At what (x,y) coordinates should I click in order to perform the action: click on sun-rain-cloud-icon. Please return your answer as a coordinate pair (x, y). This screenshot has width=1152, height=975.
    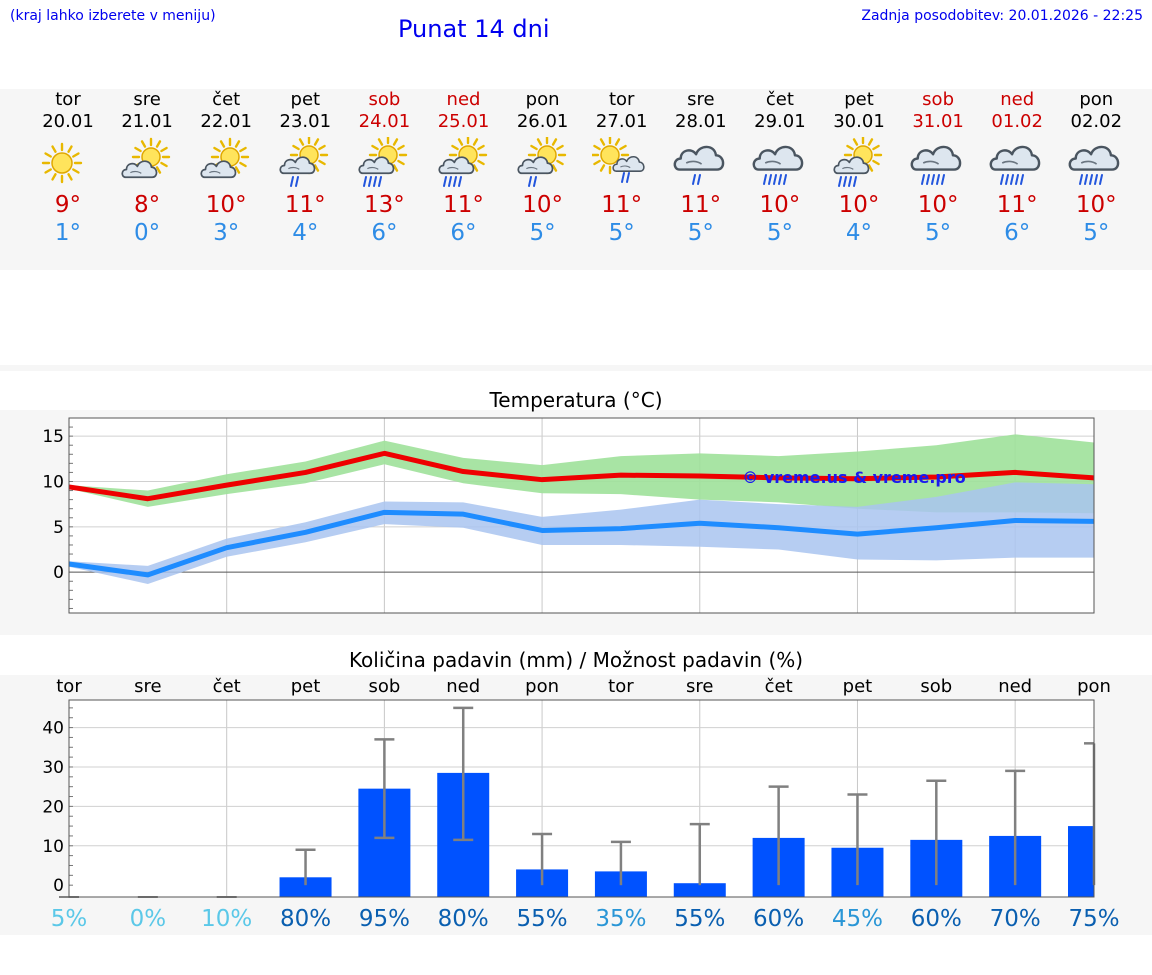
    Looking at the image, I should click on (618, 160).